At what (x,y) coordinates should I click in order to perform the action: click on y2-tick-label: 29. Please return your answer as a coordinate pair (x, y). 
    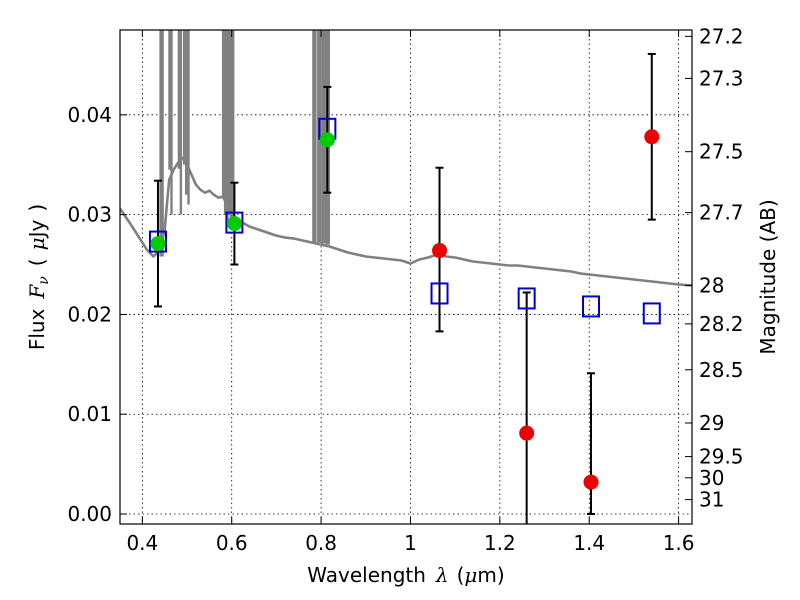
    Looking at the image, I should click on (711, 423).